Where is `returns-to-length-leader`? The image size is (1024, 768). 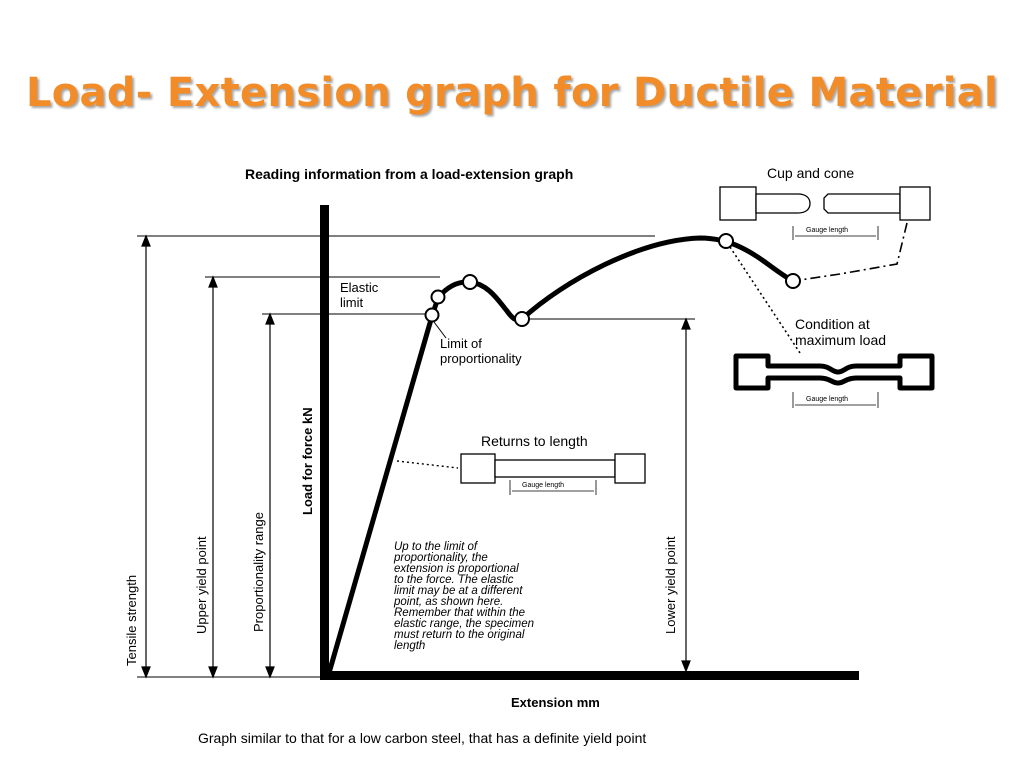 returns-to-length-leader is located at coordinates (427, 464).